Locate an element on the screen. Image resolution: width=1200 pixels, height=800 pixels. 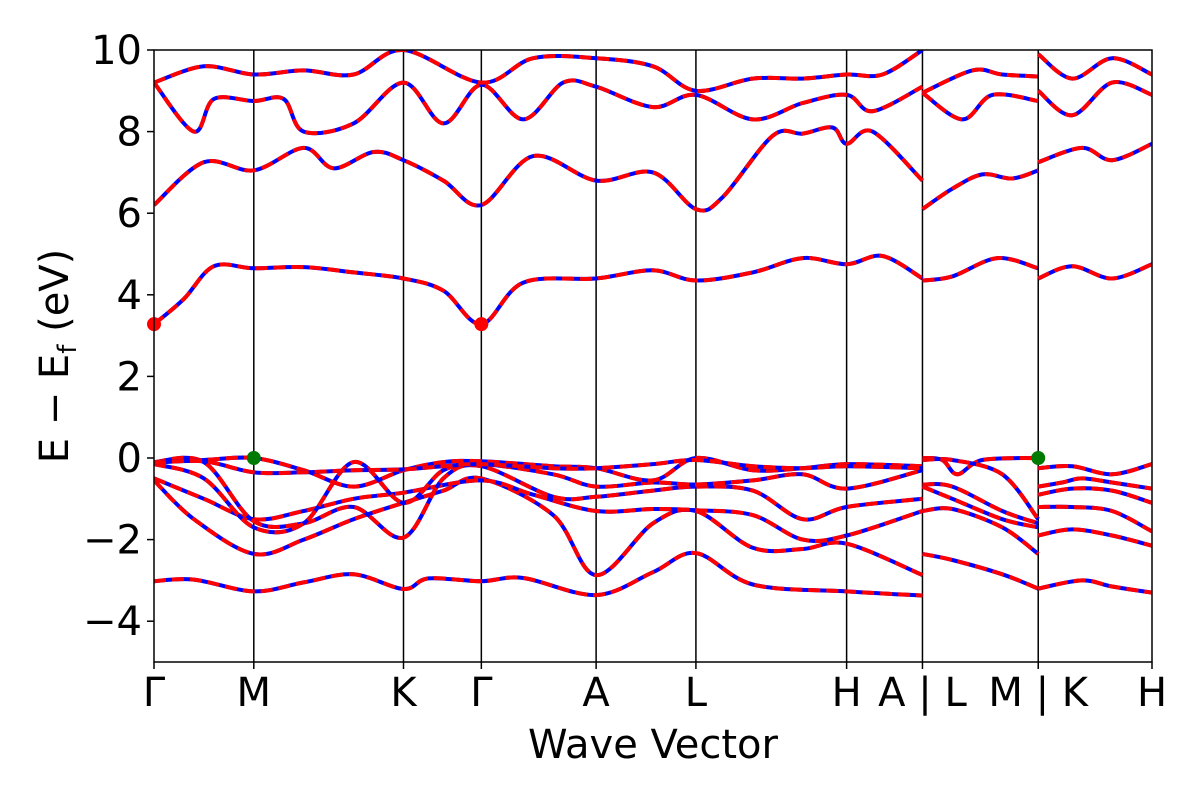
band-line-secondary is located at coordinates (539, 169).